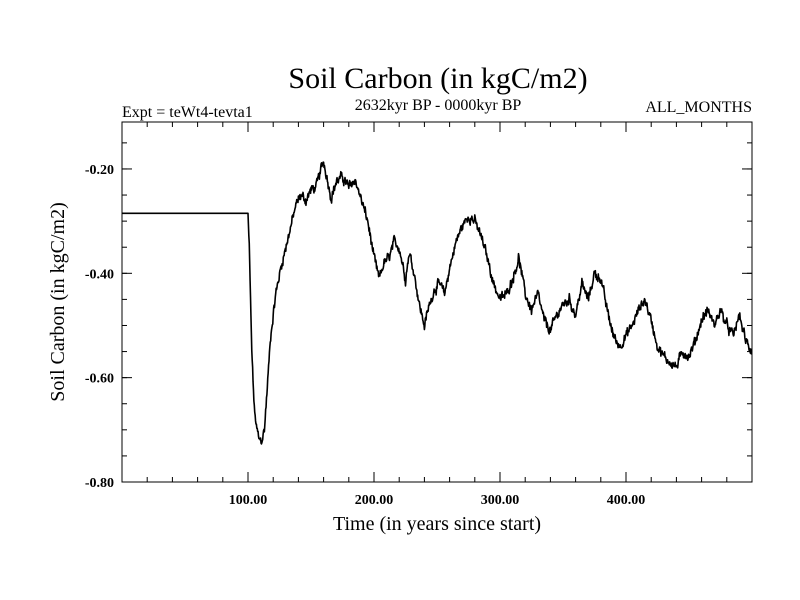  What do you see at coordinates (437, 524) in the screenshot?
I see `x-axis-label: Time (in years since start)` at bounding box center [437, 524].